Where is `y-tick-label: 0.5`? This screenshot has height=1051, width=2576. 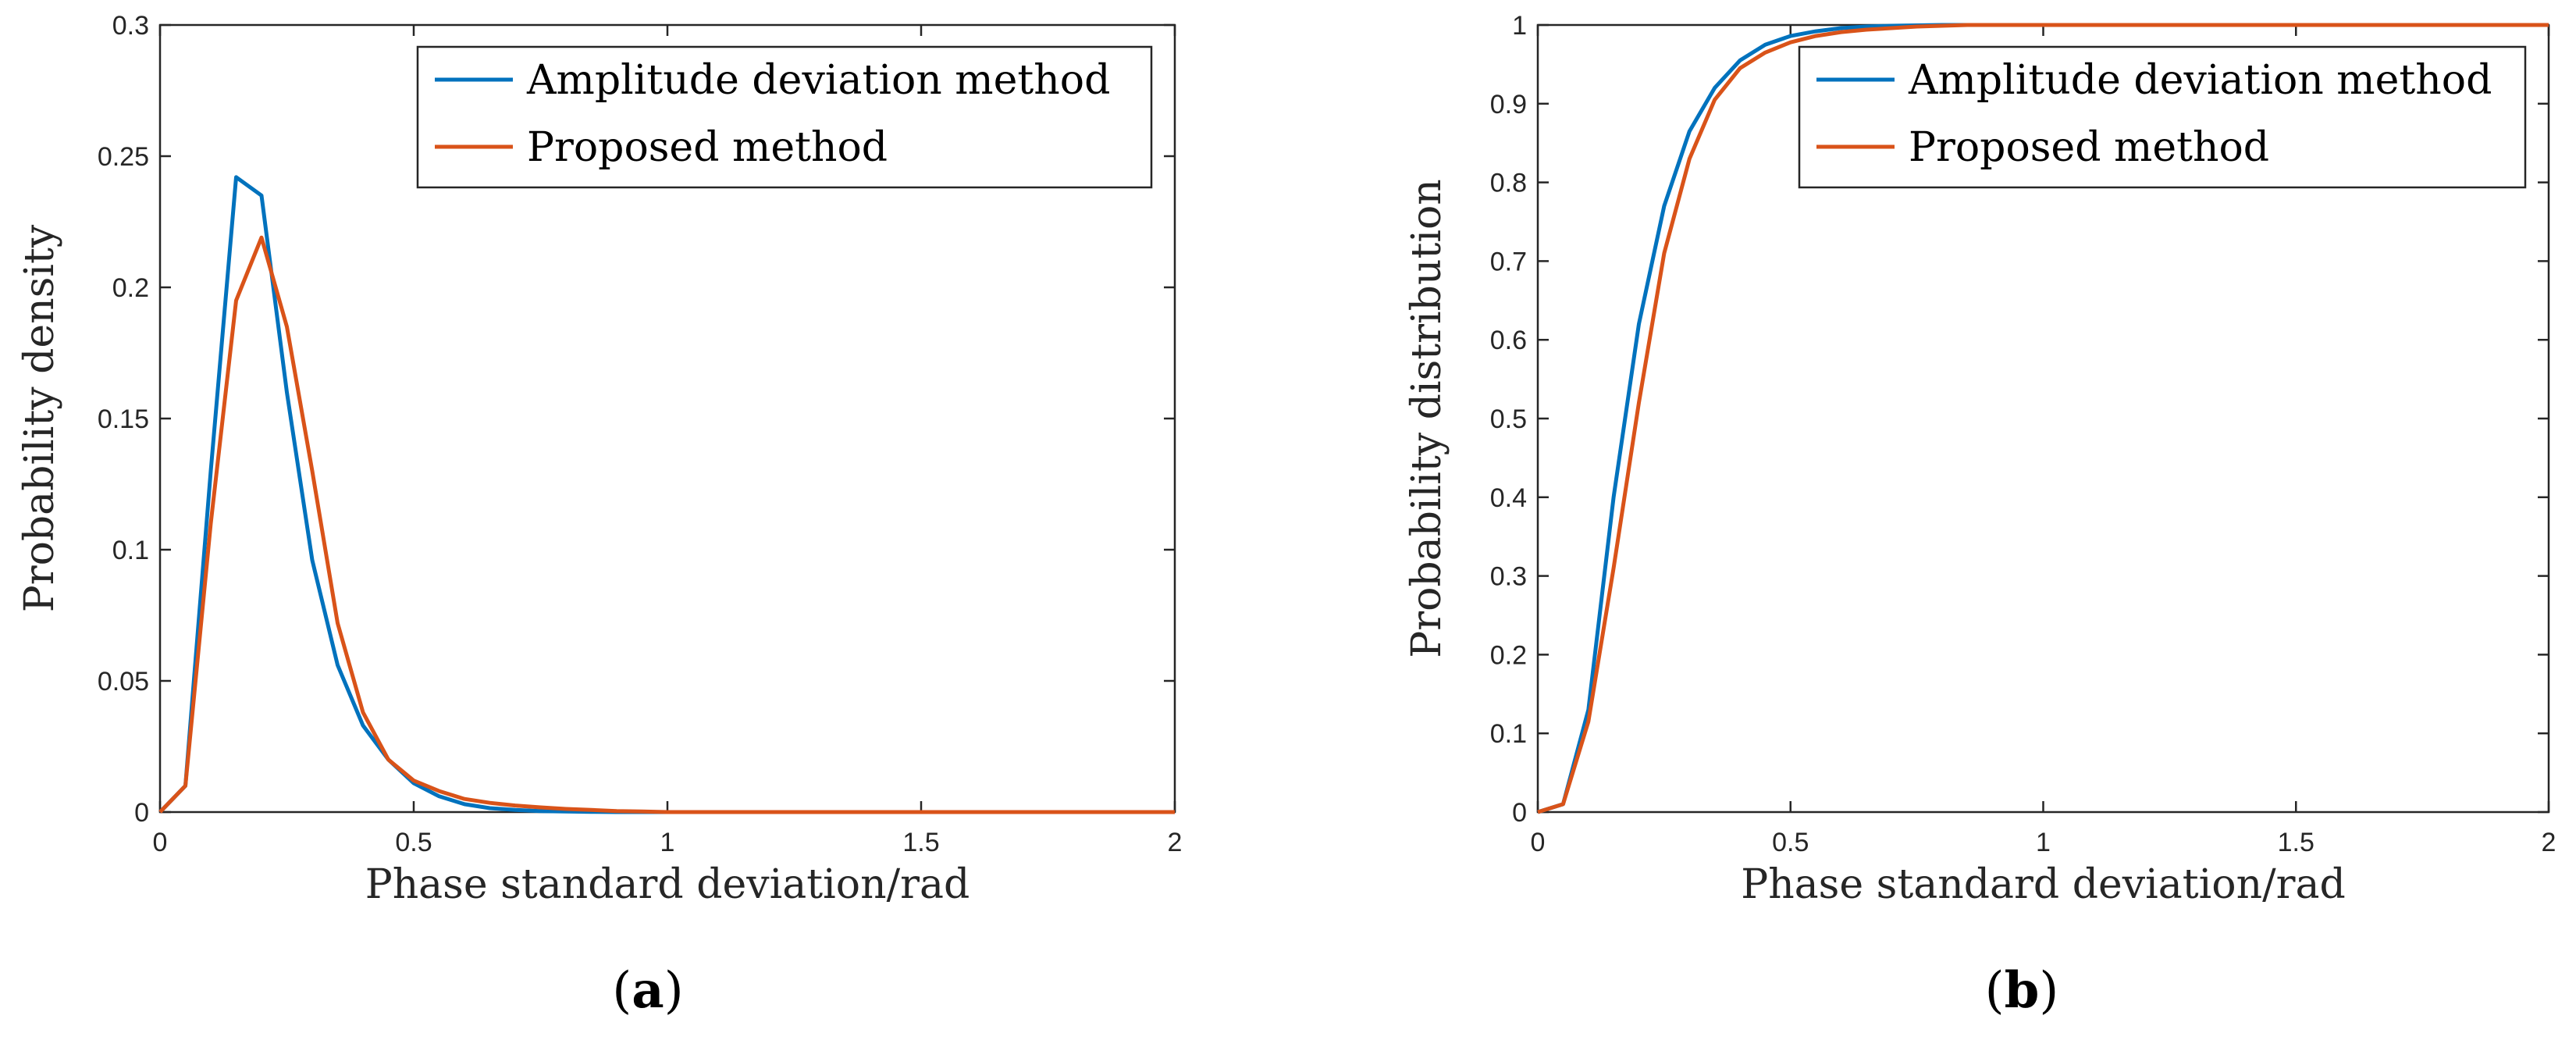
y-tick-label: 0.5 is located at coordinates (1508, 419).